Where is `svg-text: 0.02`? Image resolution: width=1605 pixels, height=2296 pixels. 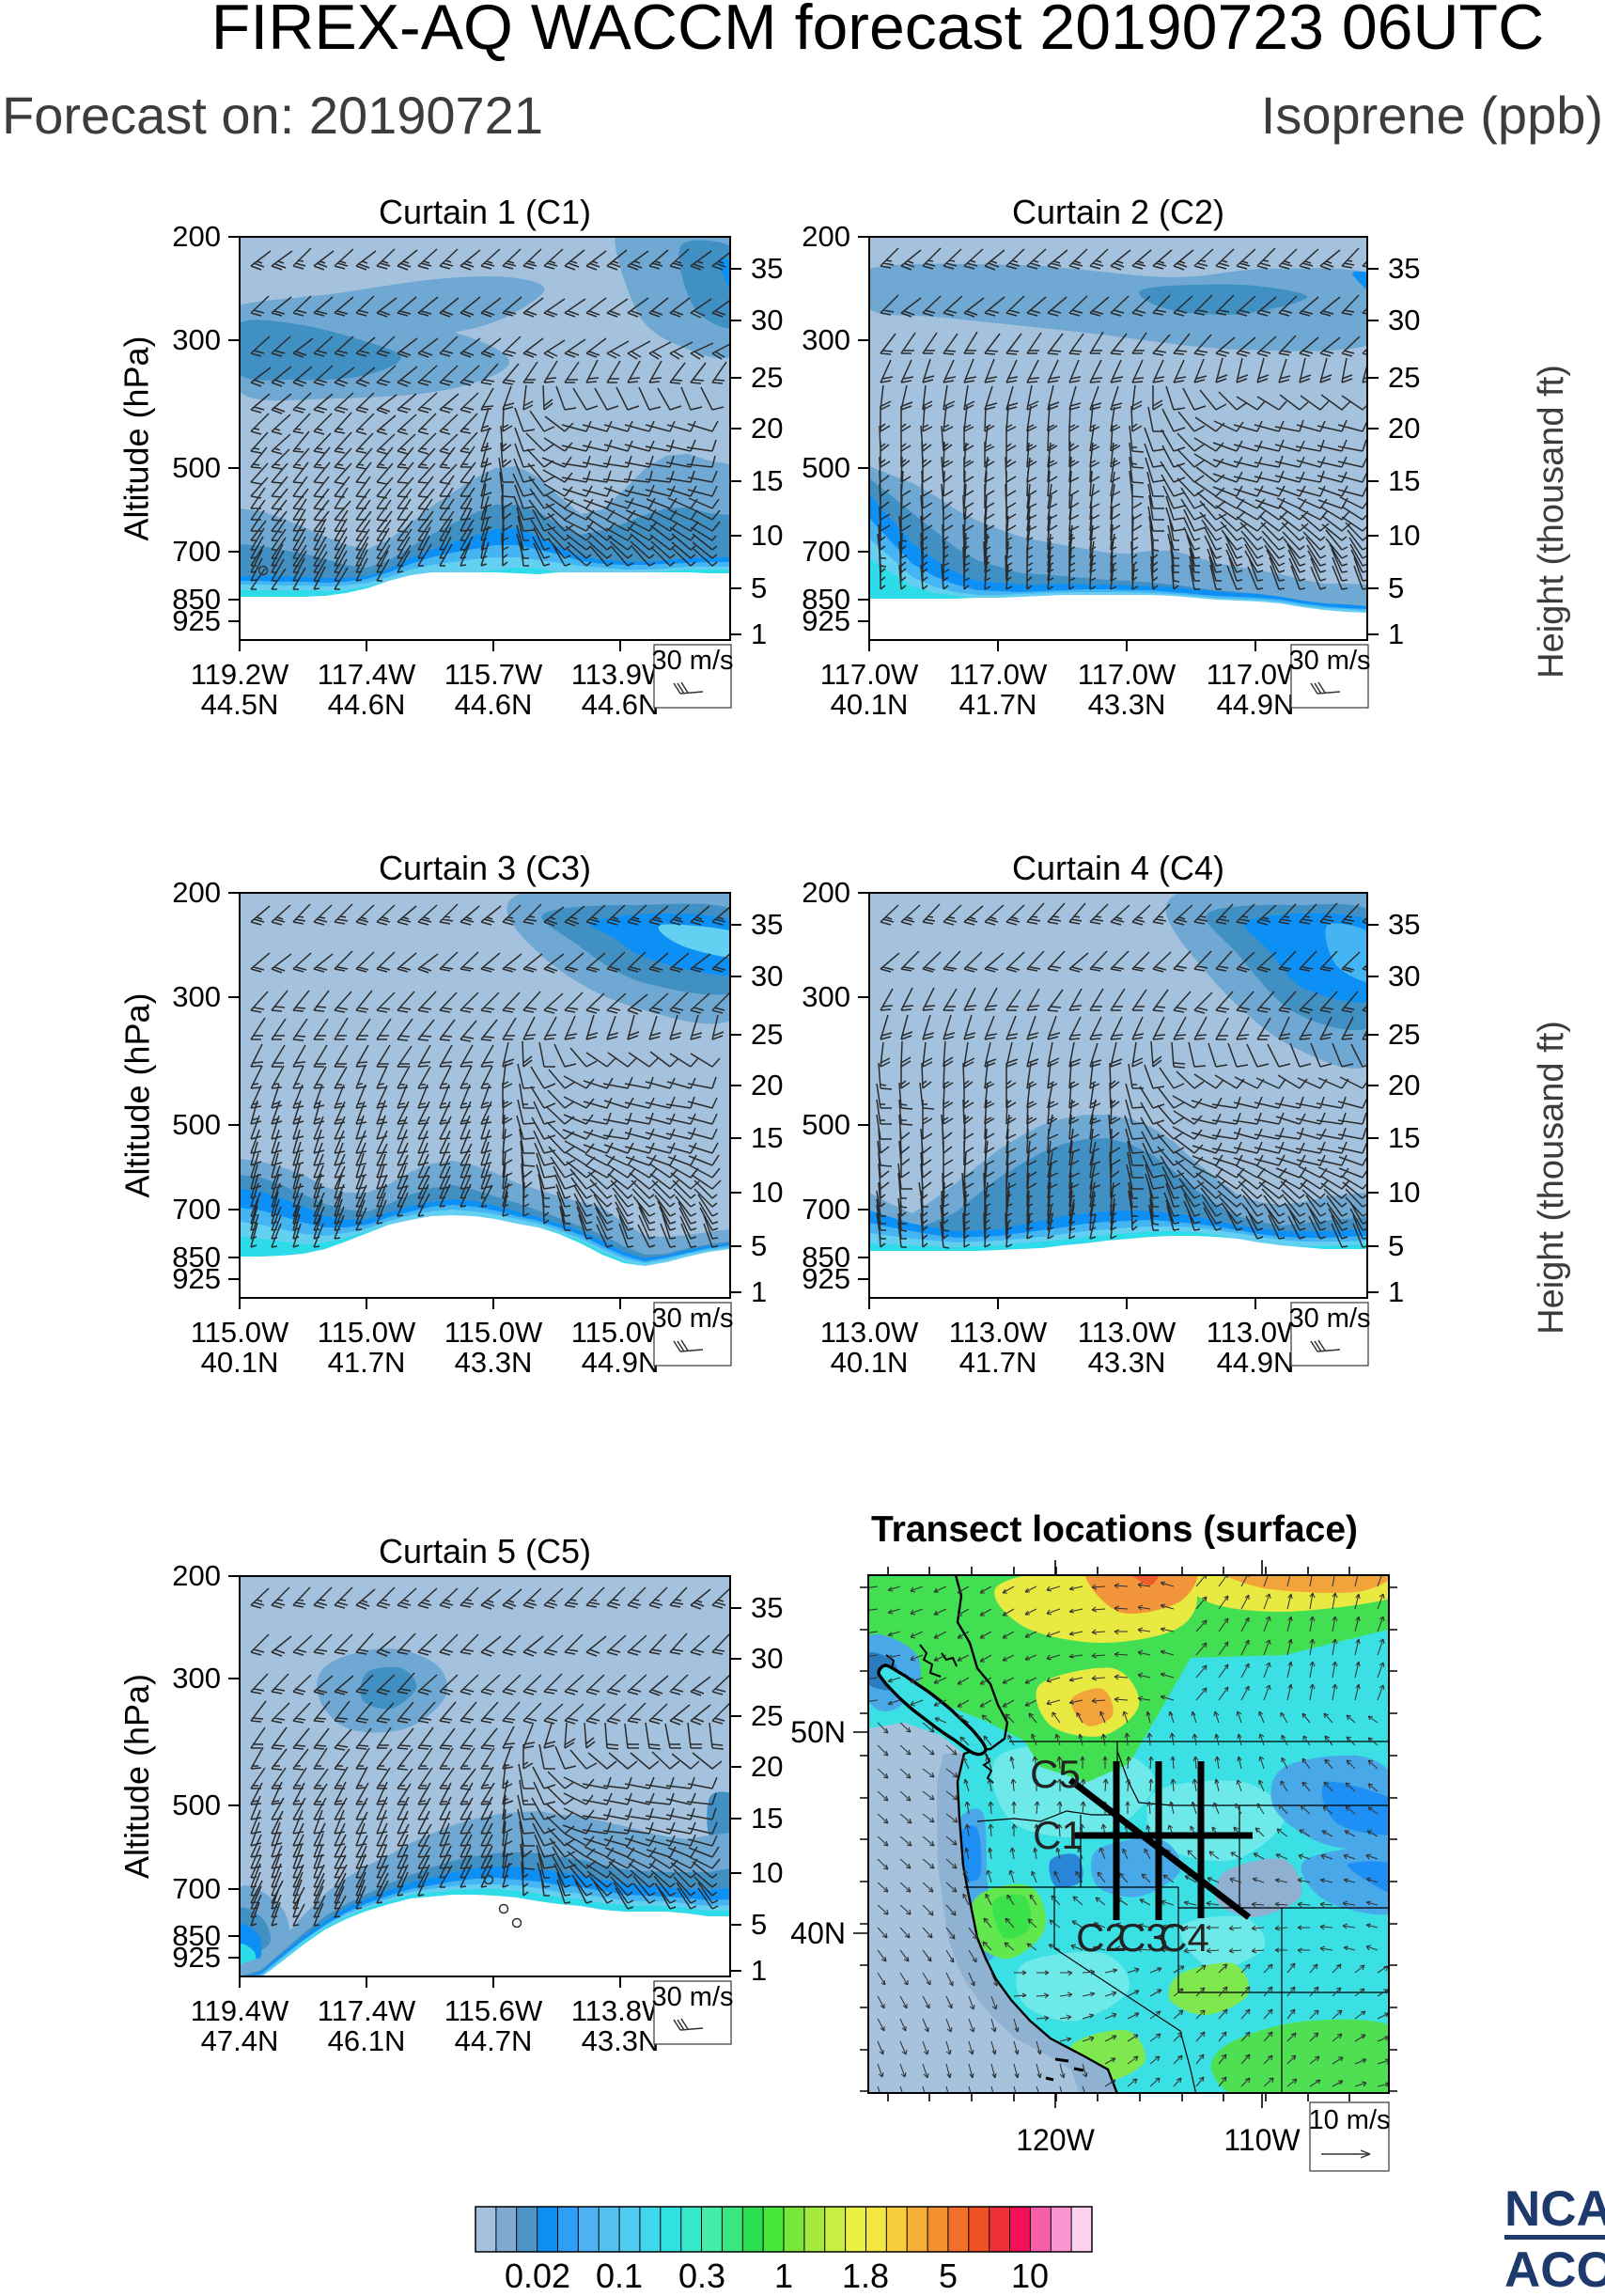
svg-text: 0.02 is located at coordinates (537, 2274).